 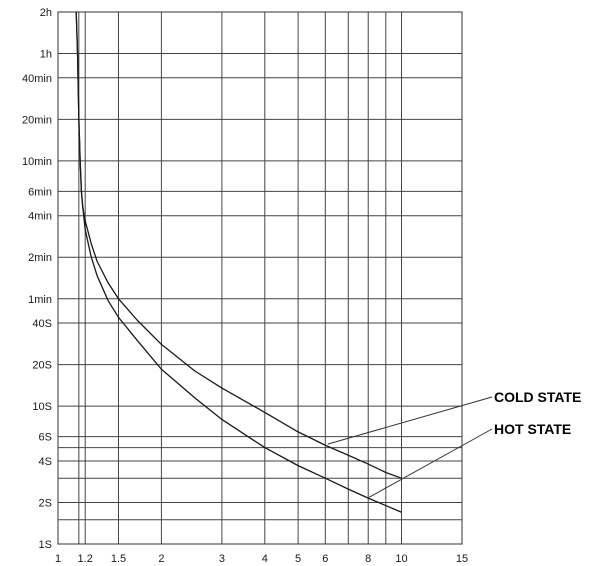 What do you see at coordinates (45, 503) in the screenshot?
I see `y-tick-label: 2S` at bounding box center [45, 503].